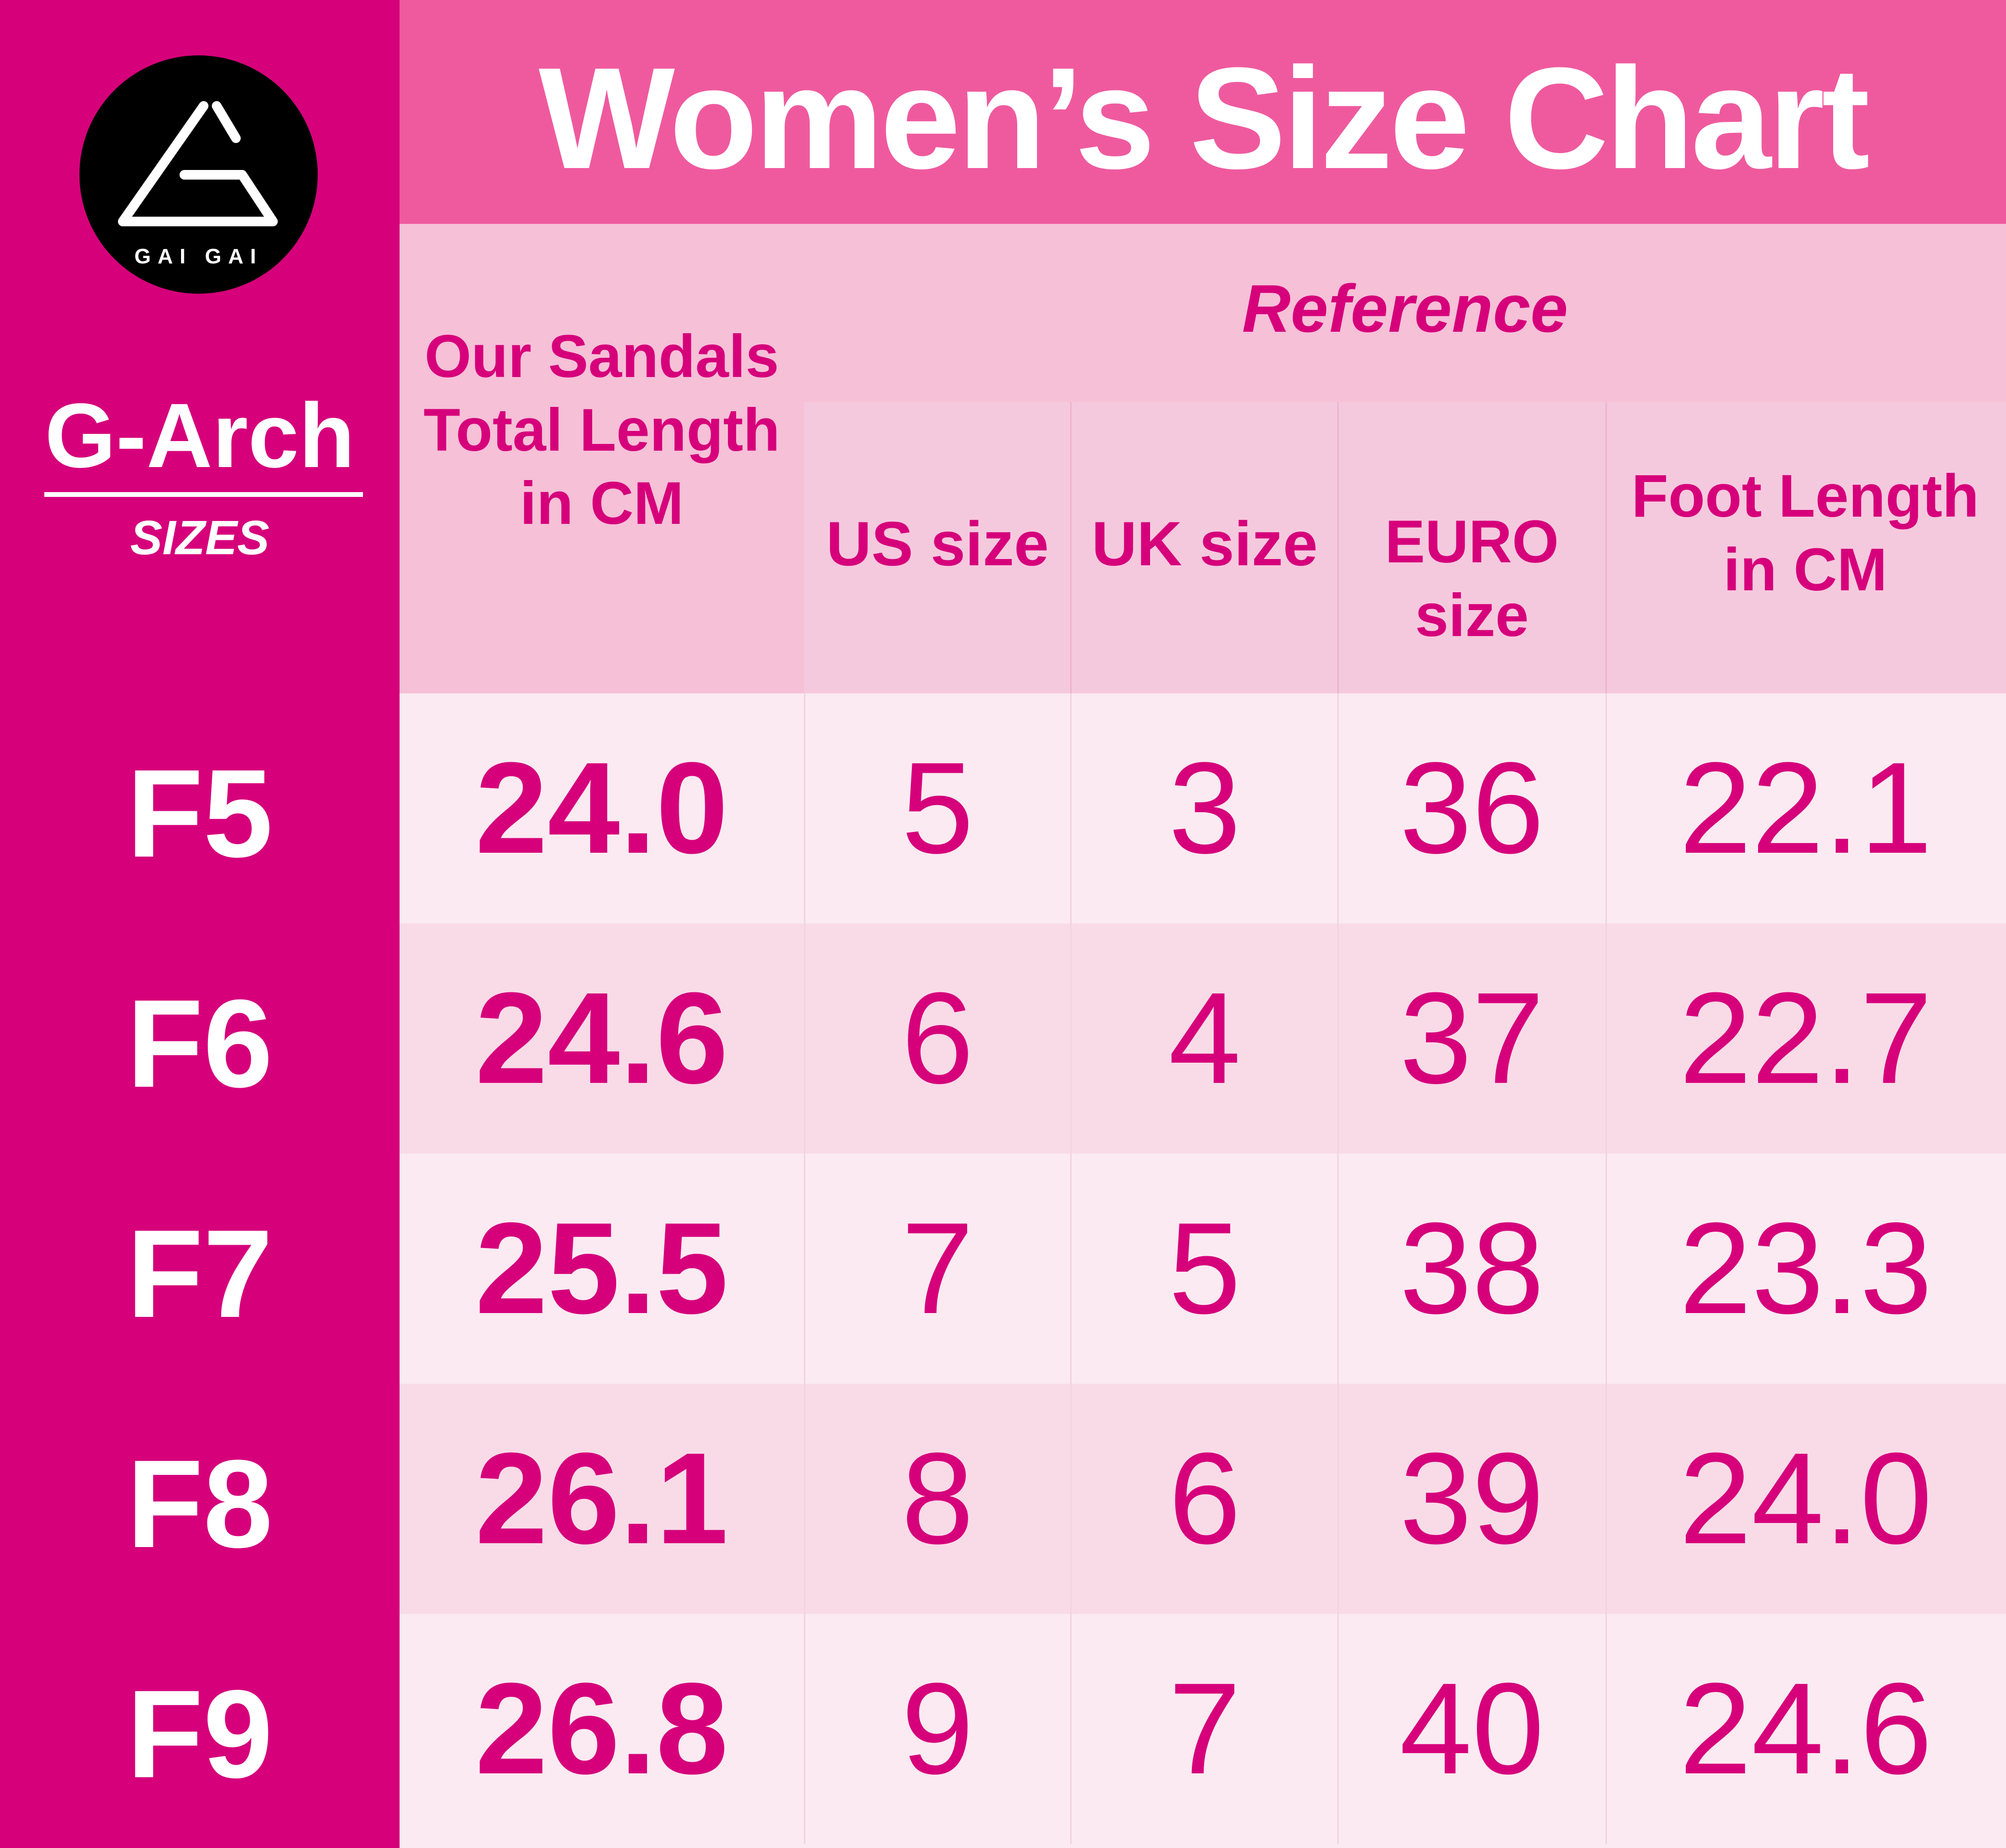 The width and height of the screenshot is (2006, 1848). I want to click on header-foot-length: Foot Length in CM, so click(1805, 533).